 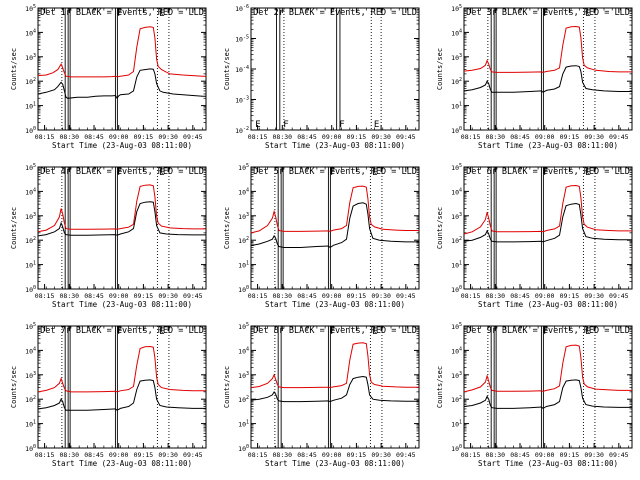 I want to click on panel-title: Det 6r BLACK = Events, RED = LLD, so click(x=548, y=172).